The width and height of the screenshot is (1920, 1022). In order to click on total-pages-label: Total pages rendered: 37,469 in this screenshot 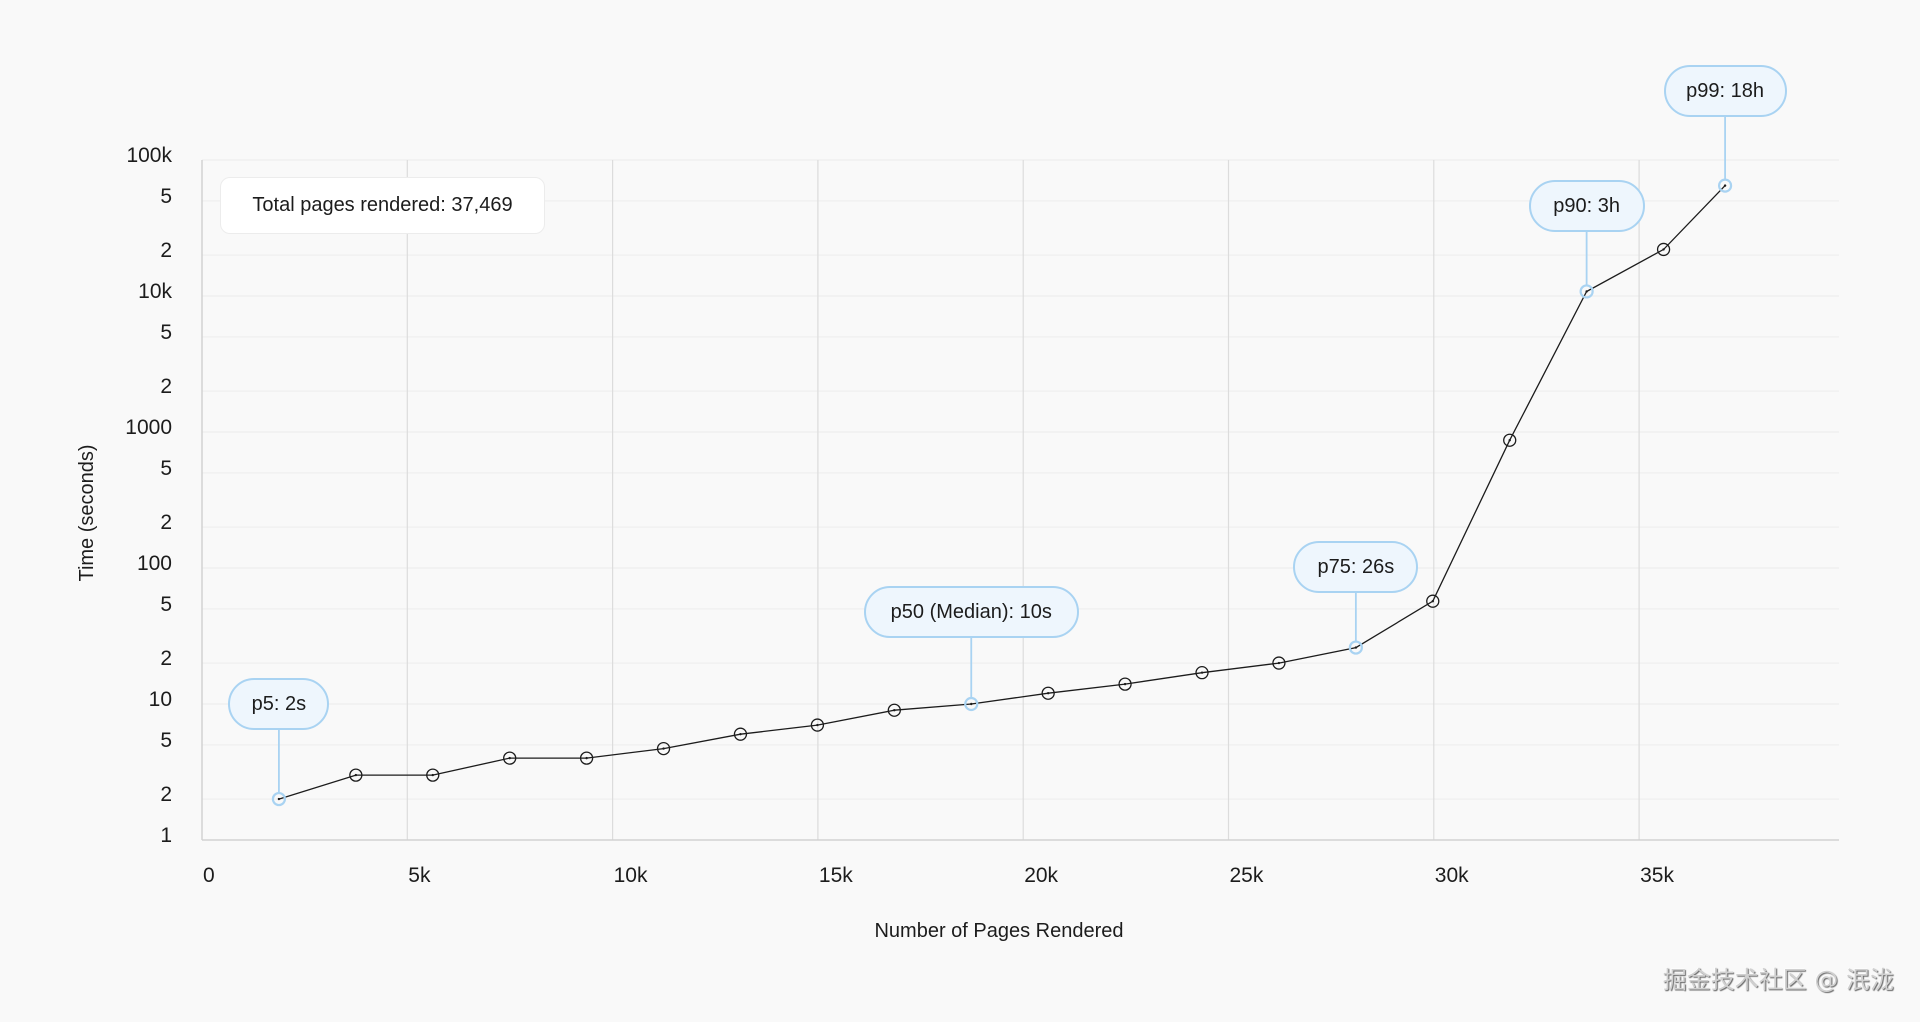, I will do `click(382, 205)`.